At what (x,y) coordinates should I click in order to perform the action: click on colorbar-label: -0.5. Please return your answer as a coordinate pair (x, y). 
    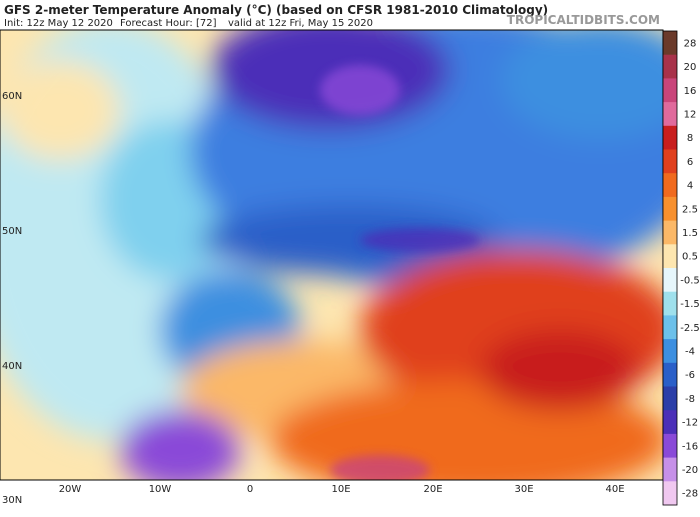
    Looking at the image, I should click on (690, 280).